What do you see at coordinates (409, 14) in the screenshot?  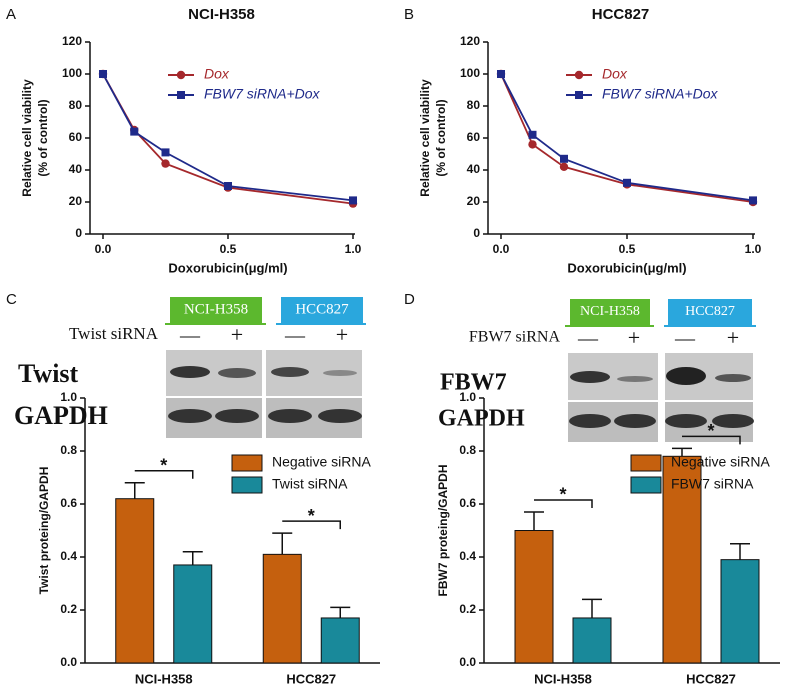 I see `panel-letter: B` at bounding box center [409, 14].